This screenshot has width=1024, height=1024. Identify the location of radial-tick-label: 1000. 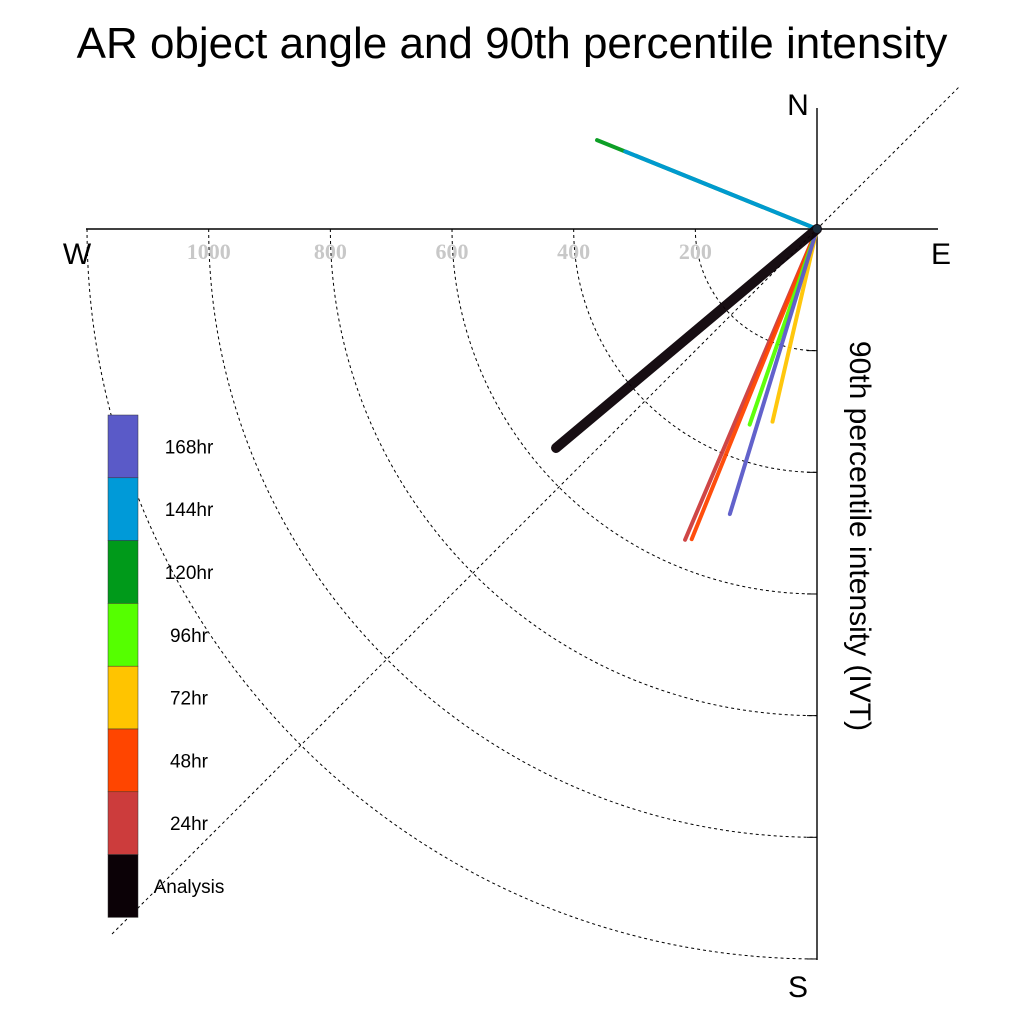
(209, 251).